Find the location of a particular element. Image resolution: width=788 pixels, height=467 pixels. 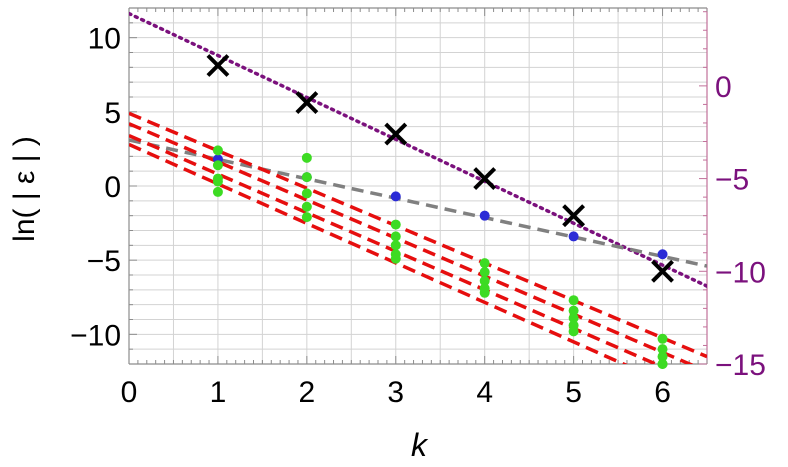

x-tick-label: 5 is located at coordinates (573, 392).